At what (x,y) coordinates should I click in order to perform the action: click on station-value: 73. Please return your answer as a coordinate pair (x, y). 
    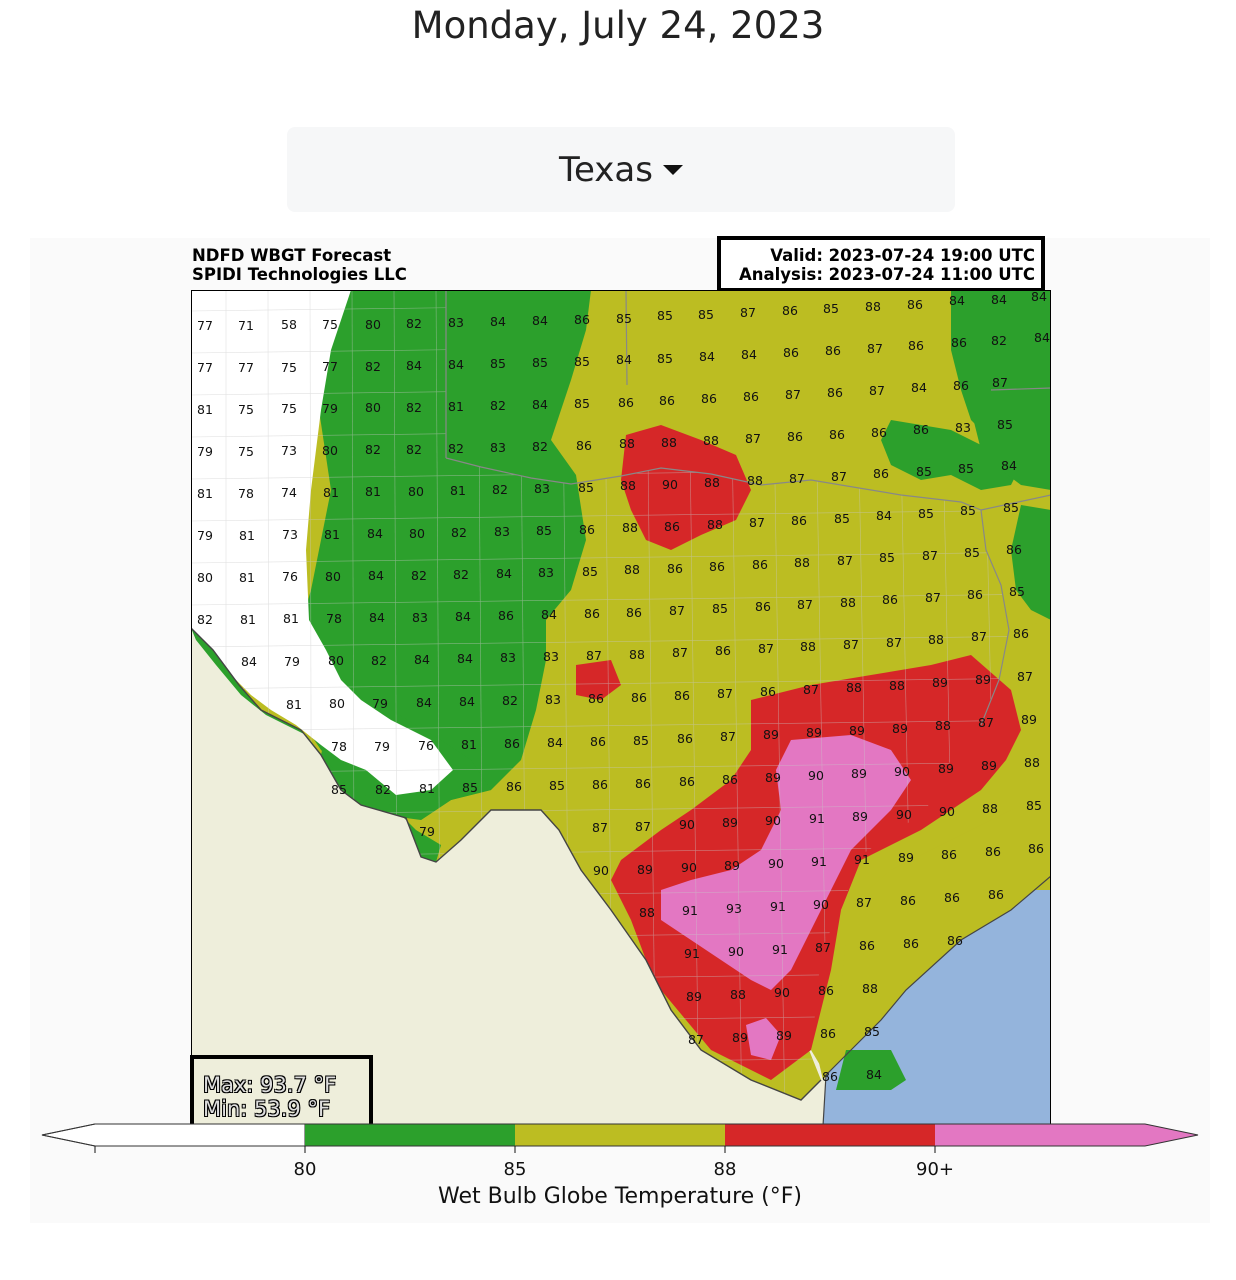
    Looking at the image, I should click on (290, 534).